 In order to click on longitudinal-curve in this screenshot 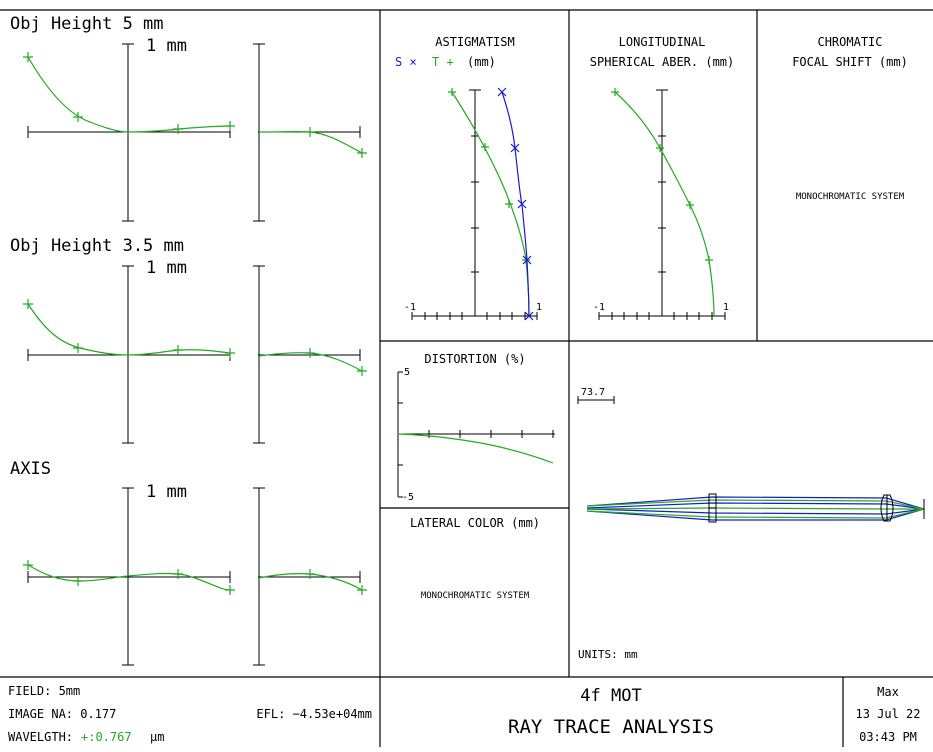, I will do `click(664, 204)`.